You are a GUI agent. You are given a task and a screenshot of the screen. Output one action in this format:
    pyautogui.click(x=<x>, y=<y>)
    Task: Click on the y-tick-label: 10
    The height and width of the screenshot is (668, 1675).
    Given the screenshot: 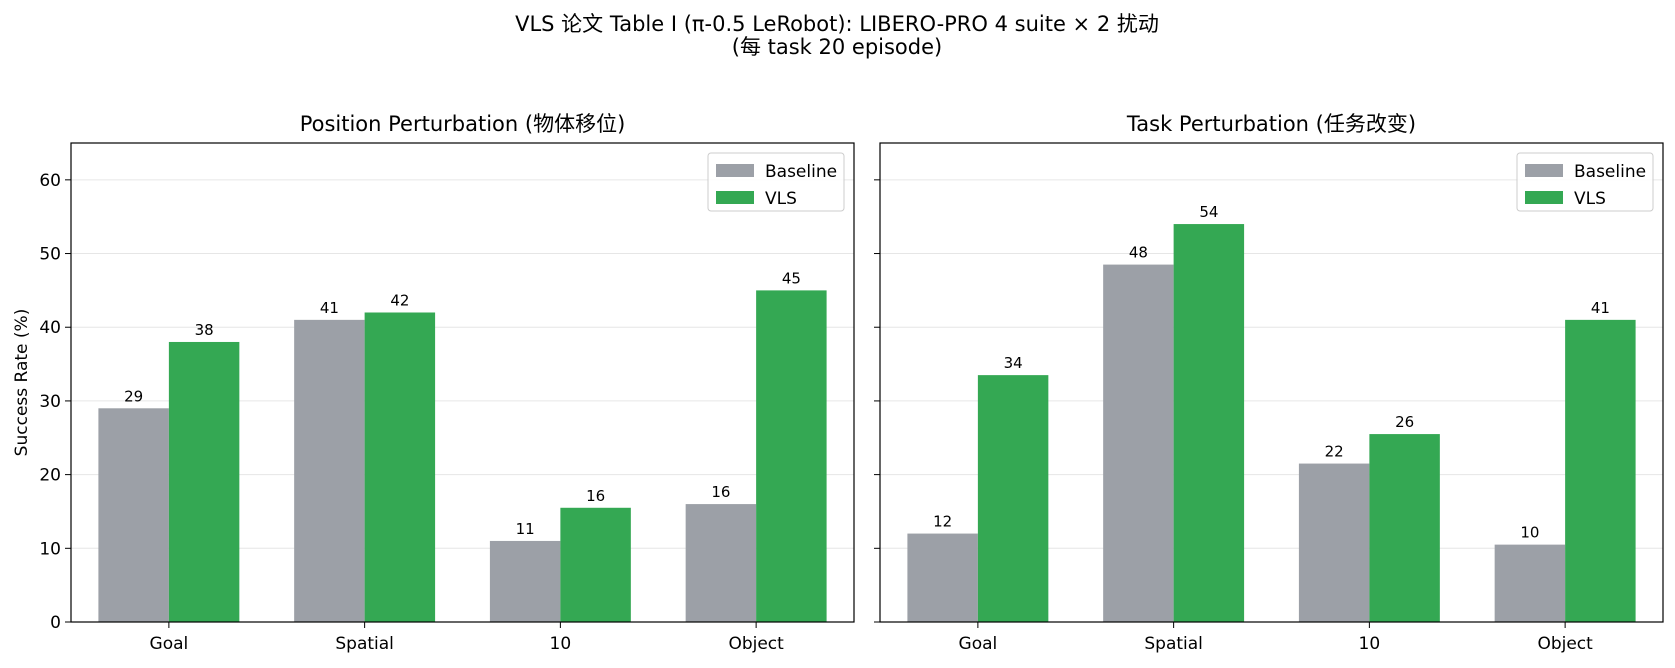 What is the action you would take?
    pyautogui.click(x=50, y=549)
    